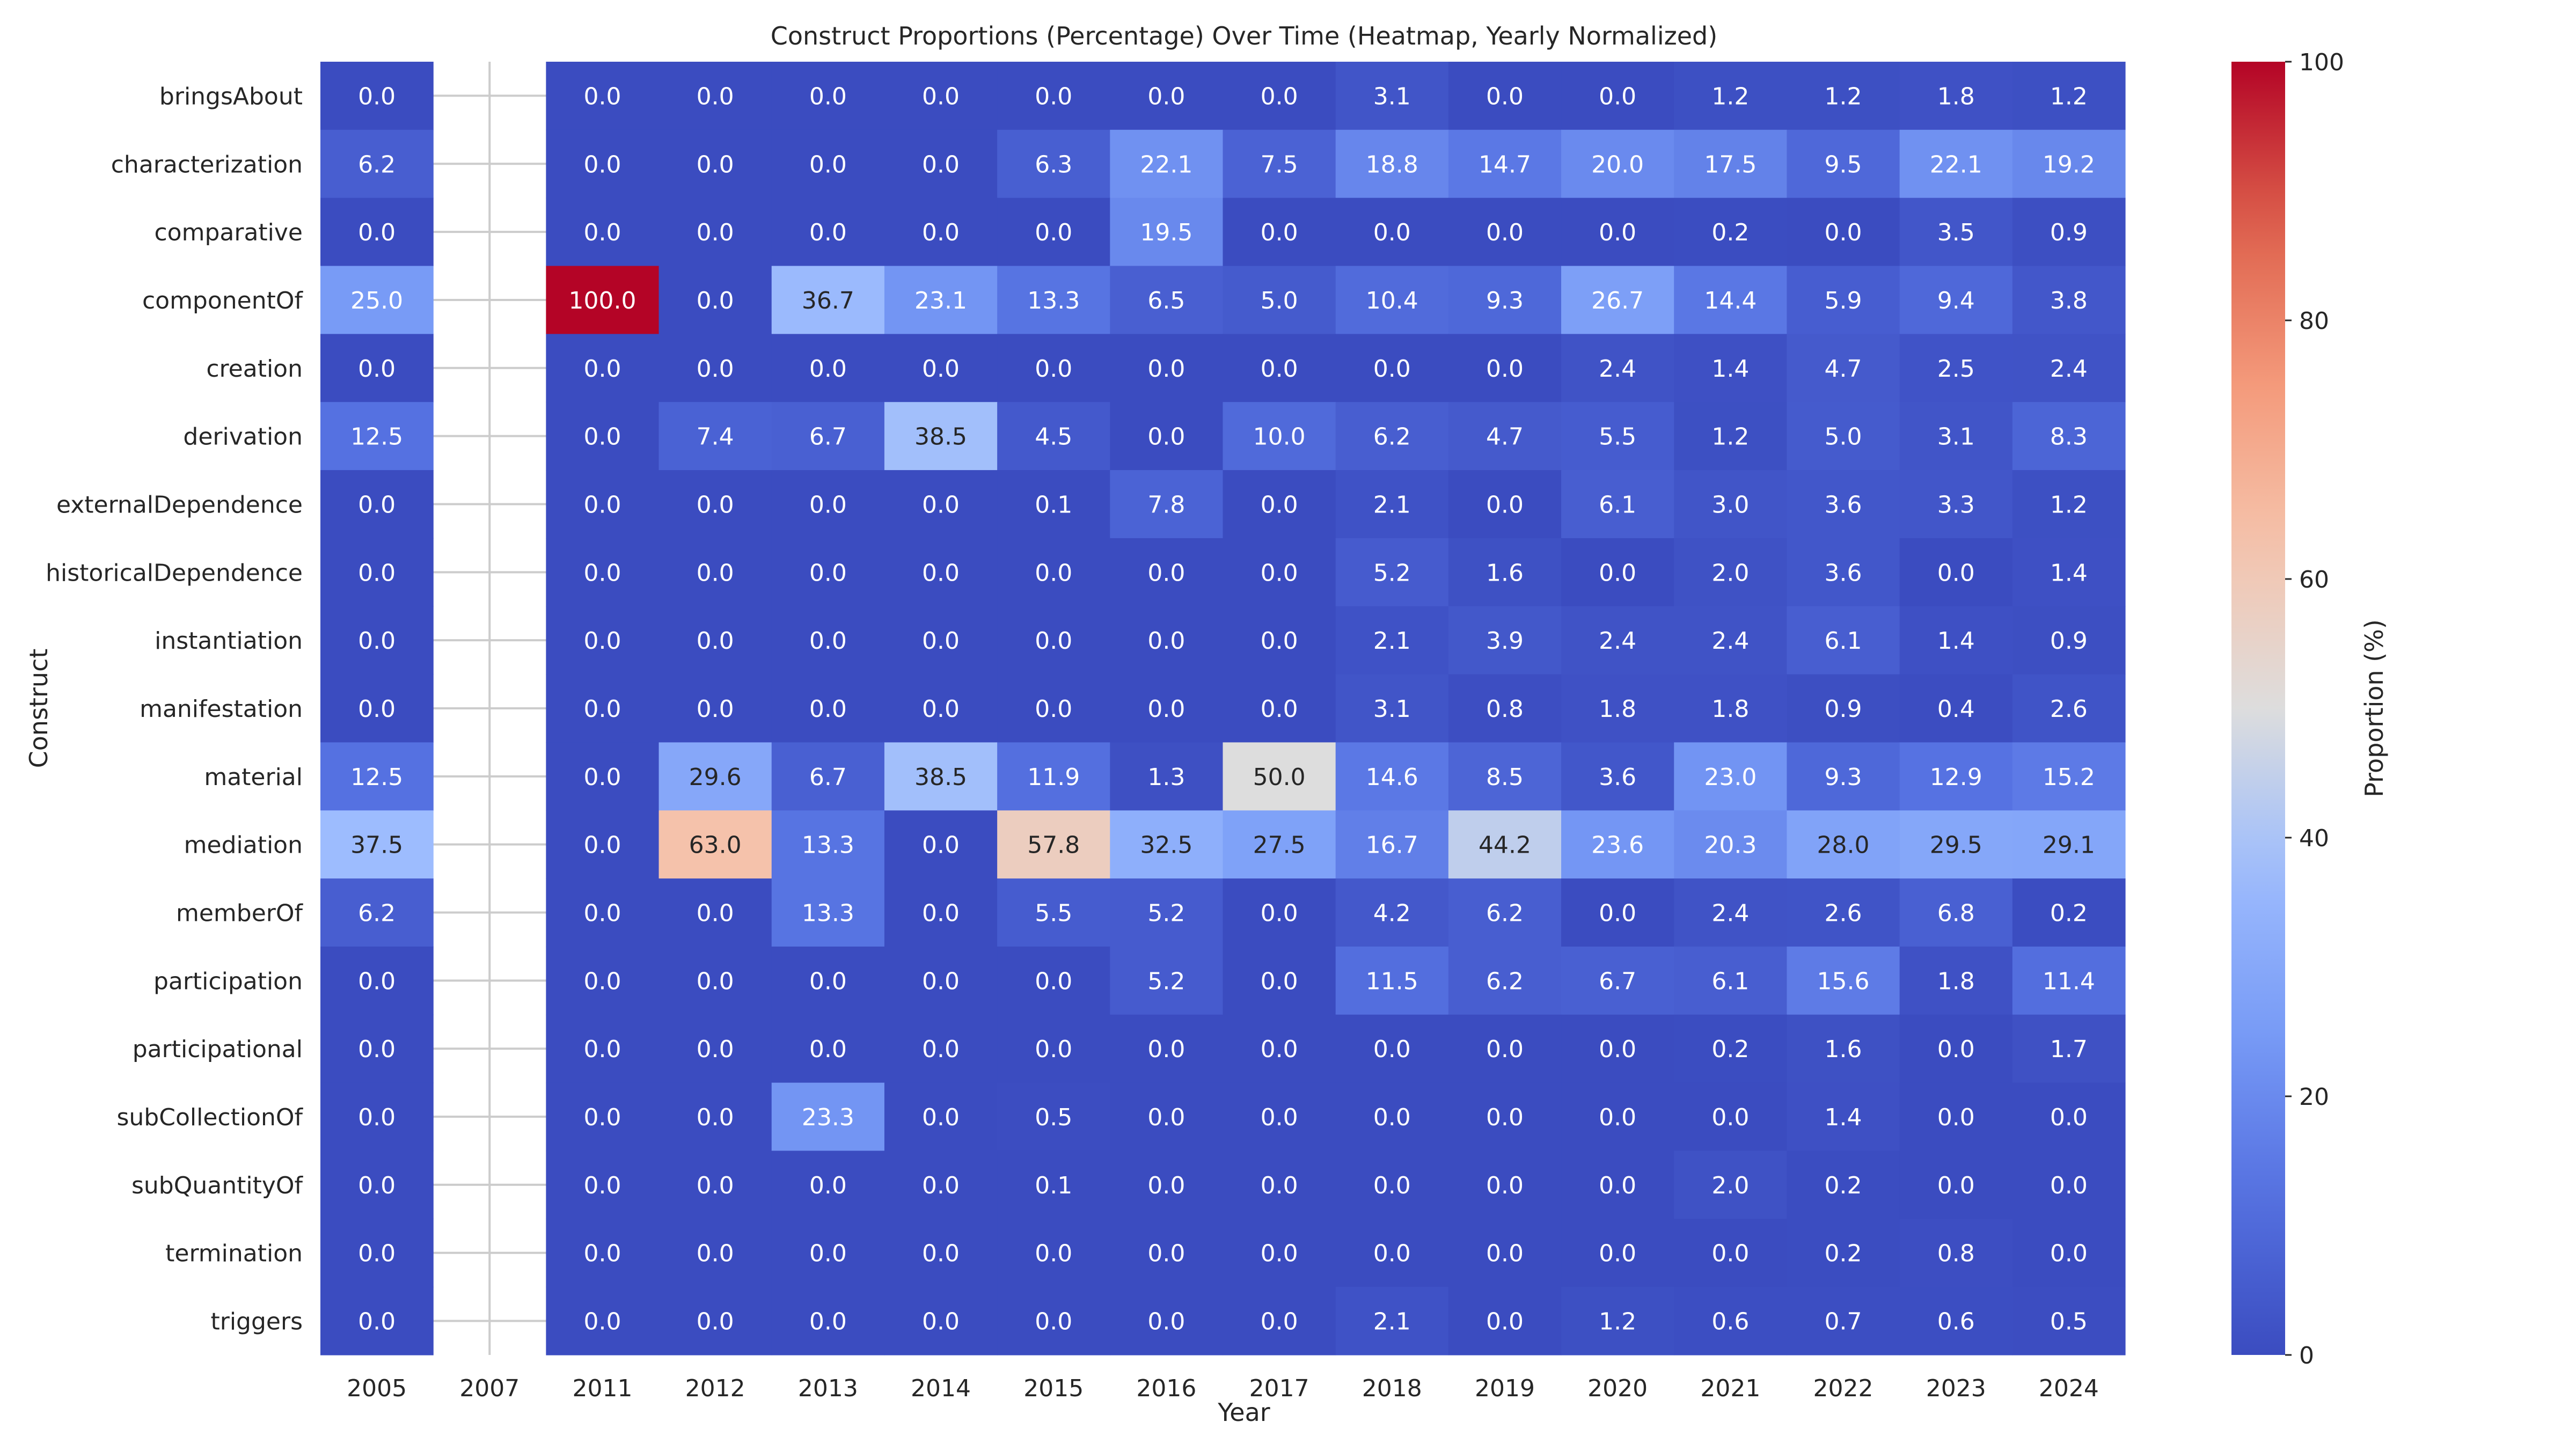 This screenshot has height=1451, width=2576. Describe the element at coordinates (941, 1389) in the screenshot. I see `x-tick-label: 2014` at that location.